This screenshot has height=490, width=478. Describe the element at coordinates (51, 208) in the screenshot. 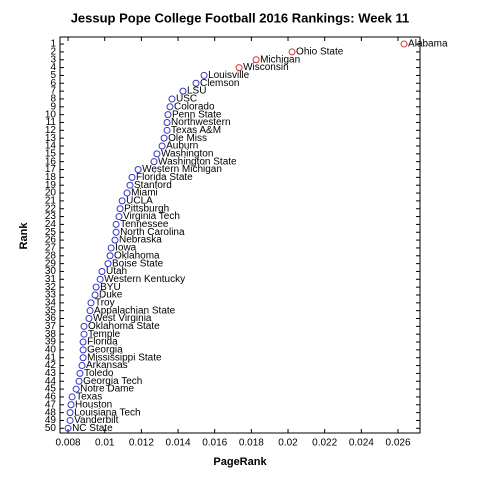

I see `y-tick-label: 22` at that location.